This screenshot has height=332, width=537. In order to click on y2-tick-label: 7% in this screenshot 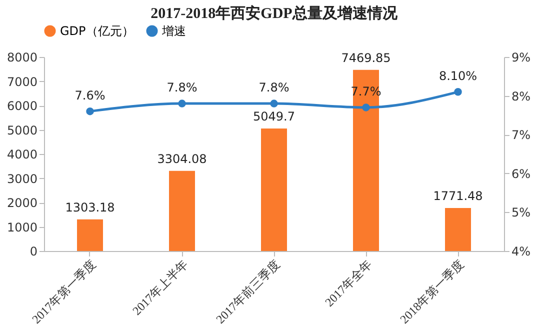, I will do `click(521, 135)`.